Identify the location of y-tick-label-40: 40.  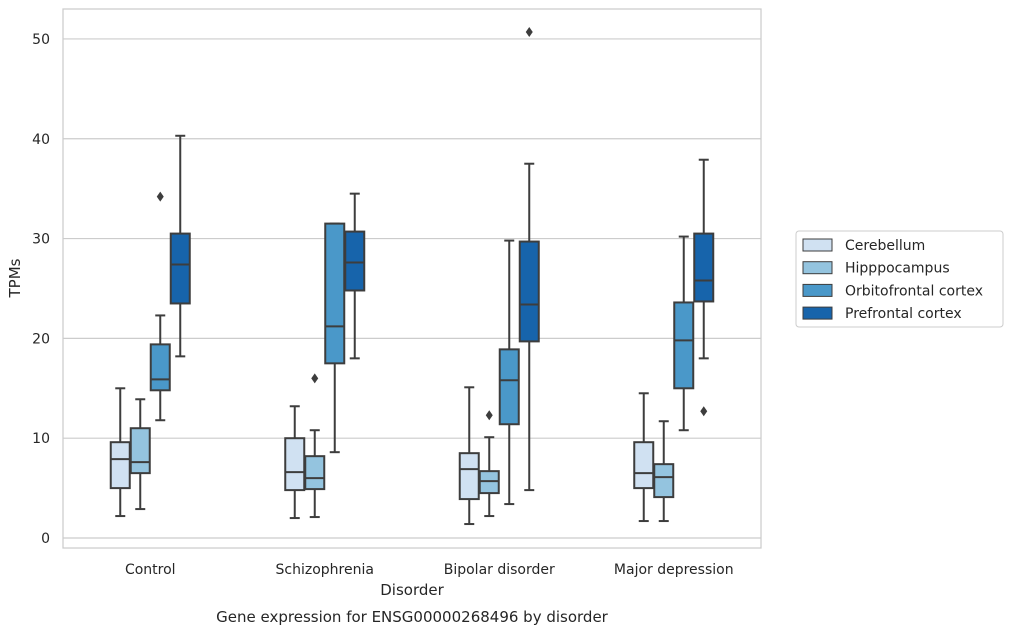
(41, 140).